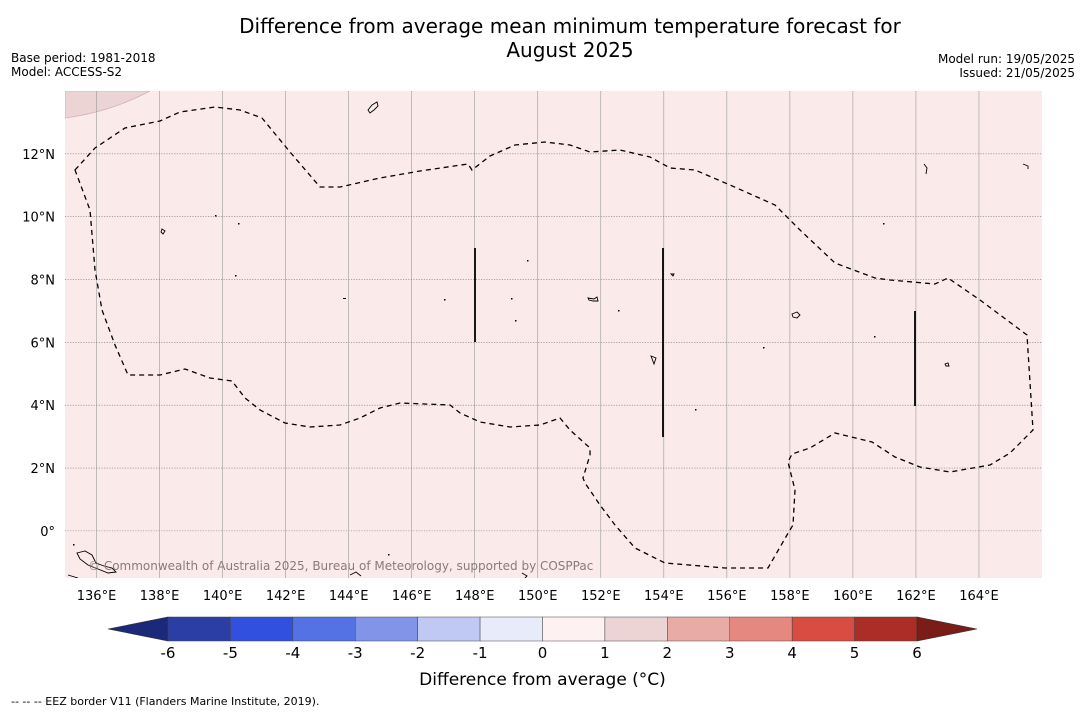  I want to click on colorbar-tick-label: -4, so click(292, 653).